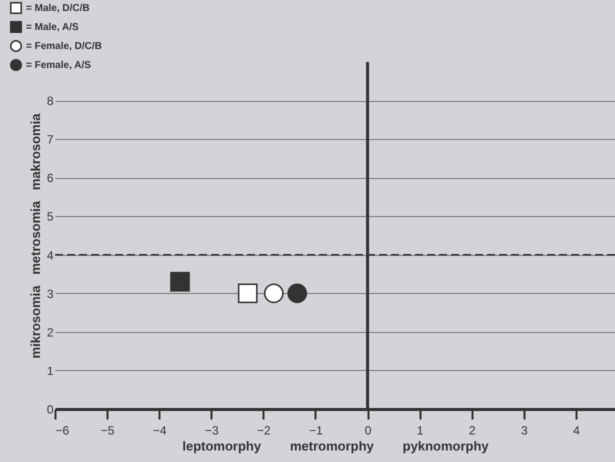 The width and height of the screenshot is (615, 462). Describe the element at coordinates (264, 431) in the screenshot. I see `x-tick-label: −2` at that location.